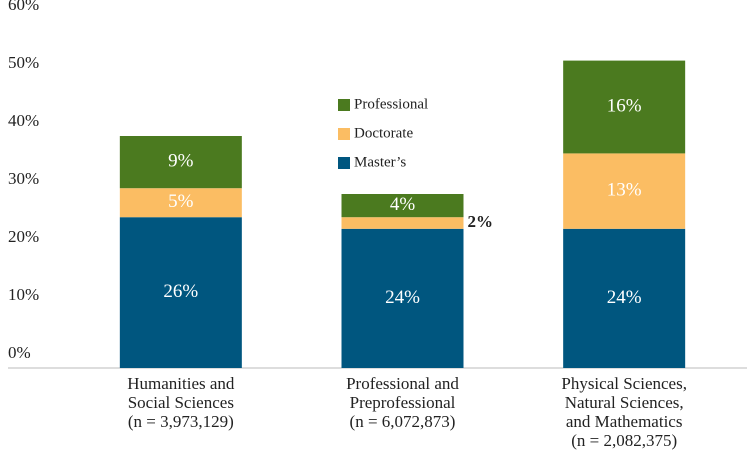 This screenshot has width=747, height=464. I want to click on y-tick-label: 50%, so click(23, 62).